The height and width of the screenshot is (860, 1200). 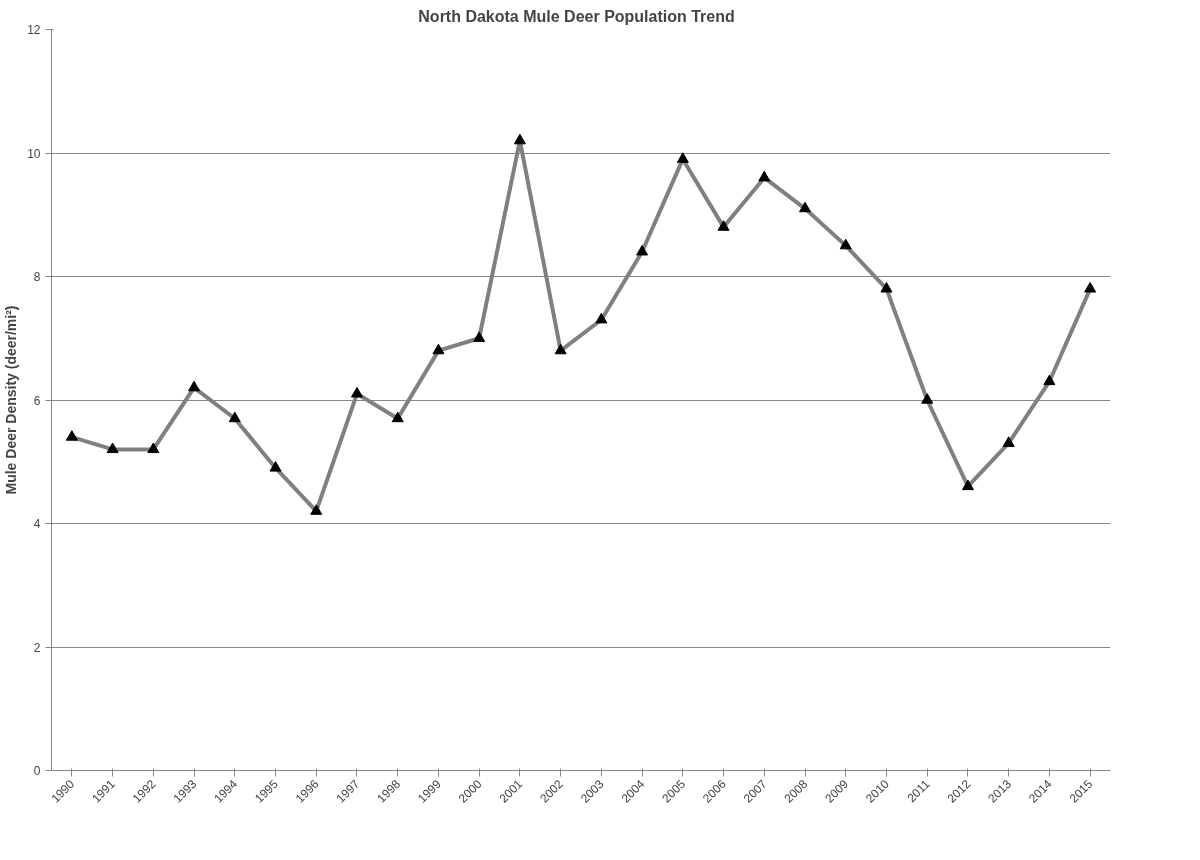 What do you see at coordinates (34, 153) in the screenshot?
I see `y-tick-label: 10` at bounding box center [34, 153].